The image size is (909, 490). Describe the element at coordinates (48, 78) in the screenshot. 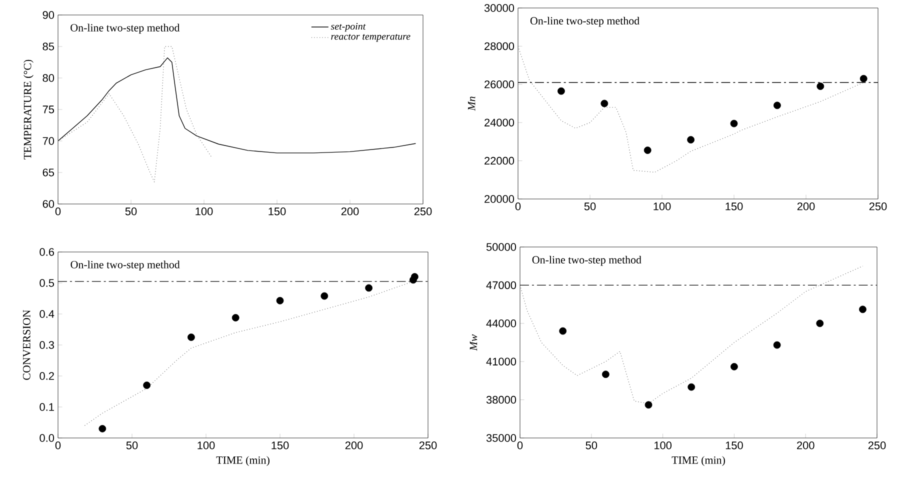

I see `y-tick-label: 80` at that location.